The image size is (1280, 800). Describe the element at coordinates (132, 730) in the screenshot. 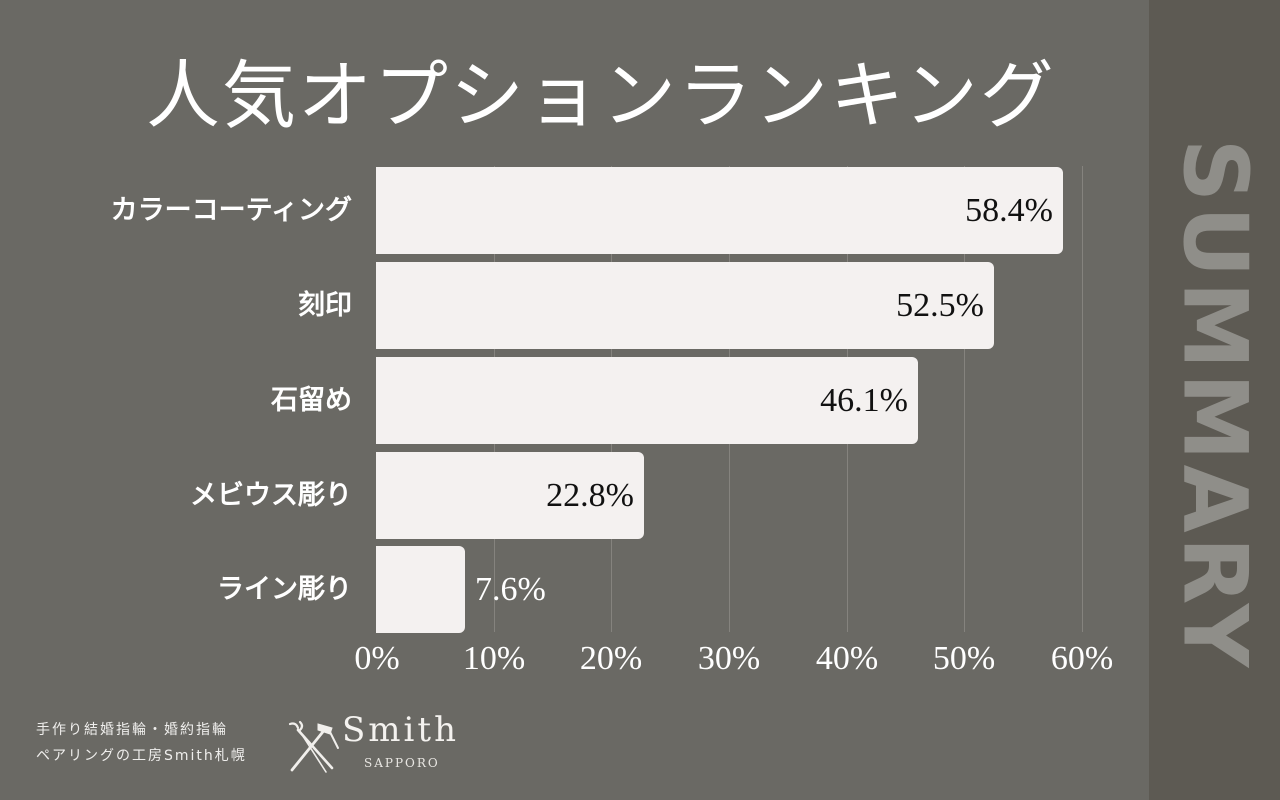

I see `footer-line-1: 手作り結婚指輪・婚約指輪` at that location.